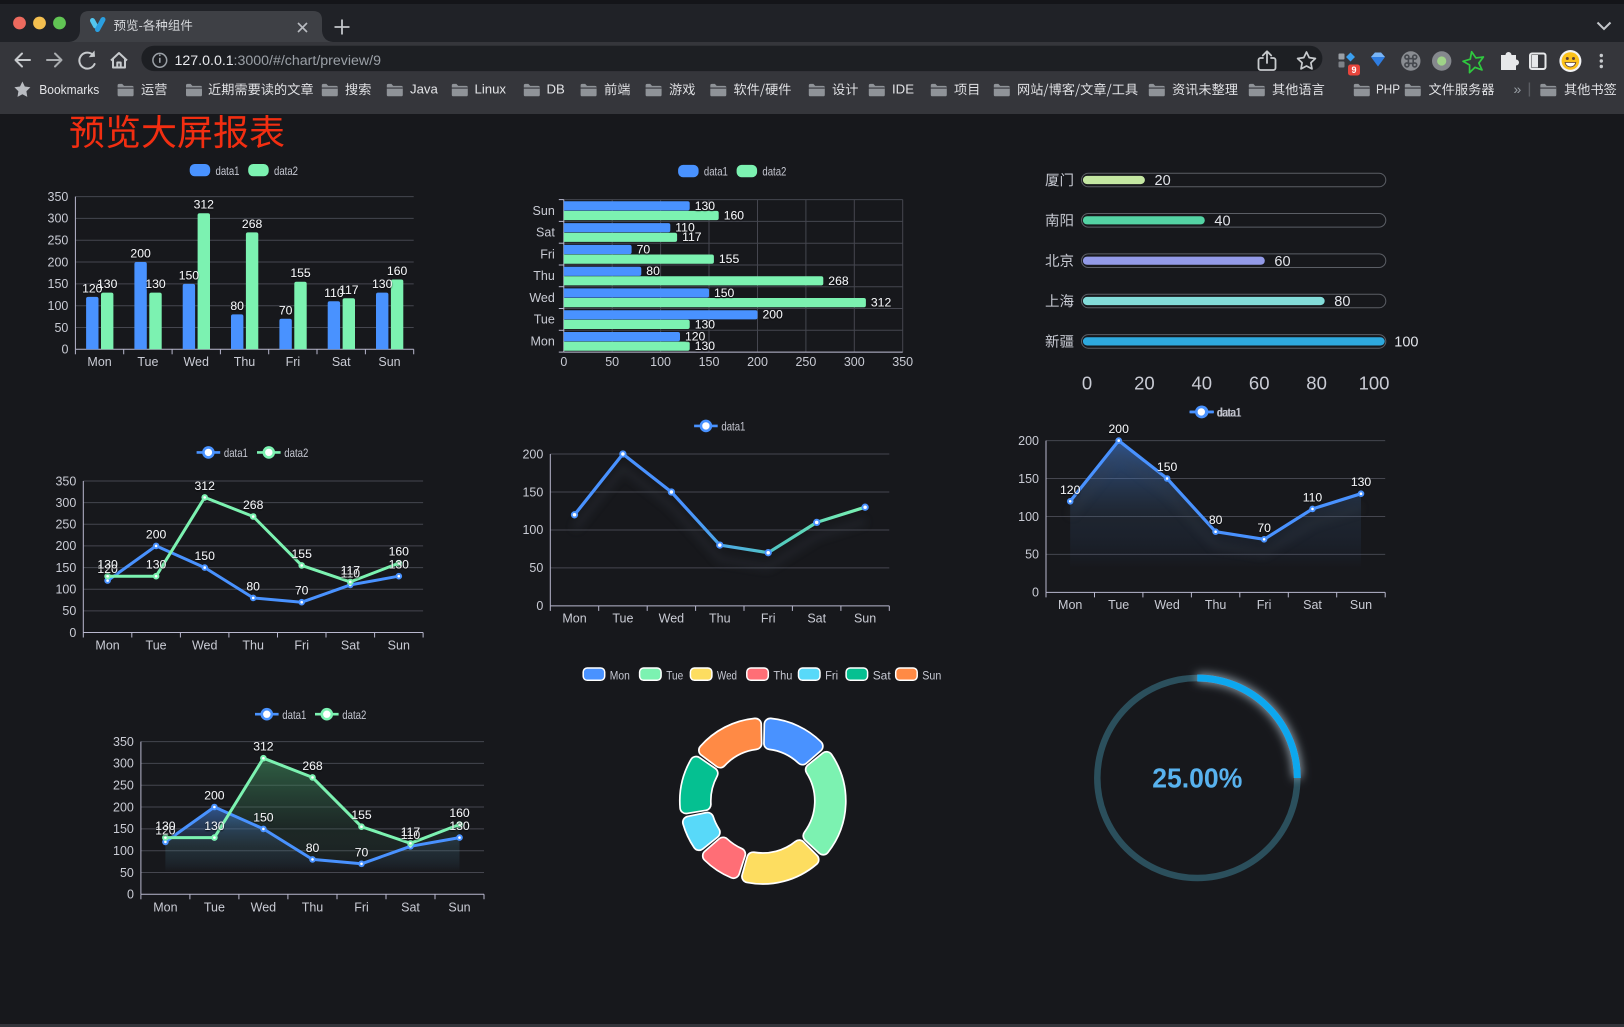 This screenshot has height=1027, width=1624. I want to click on svg-text: data2, so click(286, 171).